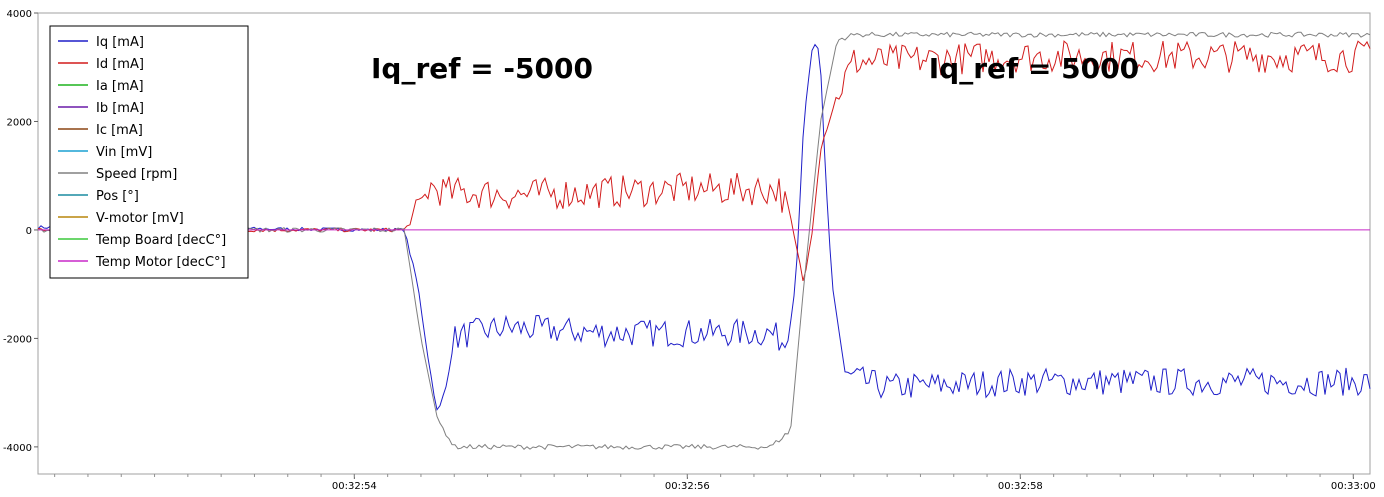 The image size is (1384, 497). What do you see at coordinates (160, 262) in the screenshot?
I see `legend-label: Temp Motor [decC°]` at bounding box center [160, 262].